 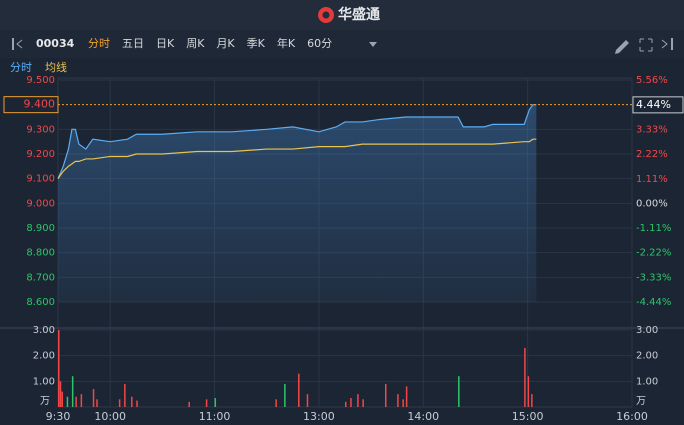 I want to click on x-tick-label: 10:00, so click(x=110, y=416).